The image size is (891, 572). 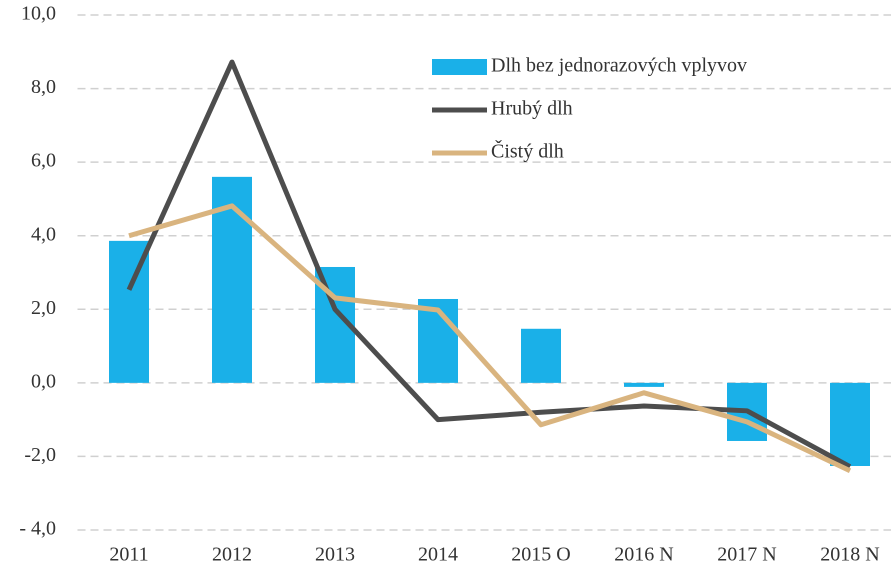 I want to click on y-tick-label: -2,0, so click(x=40, y=455).